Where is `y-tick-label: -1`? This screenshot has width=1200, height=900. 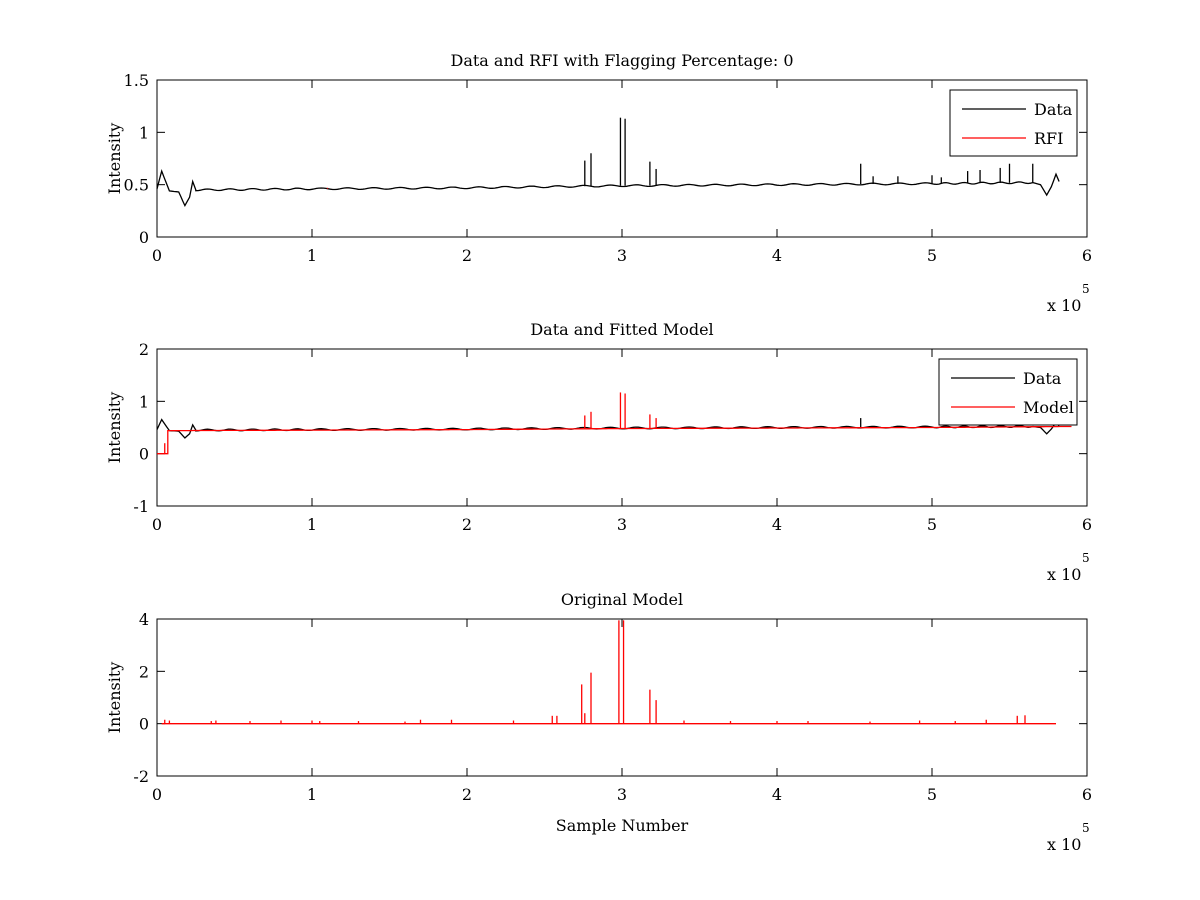
y-tick-label: -1 is located at coordinates (141, 506).